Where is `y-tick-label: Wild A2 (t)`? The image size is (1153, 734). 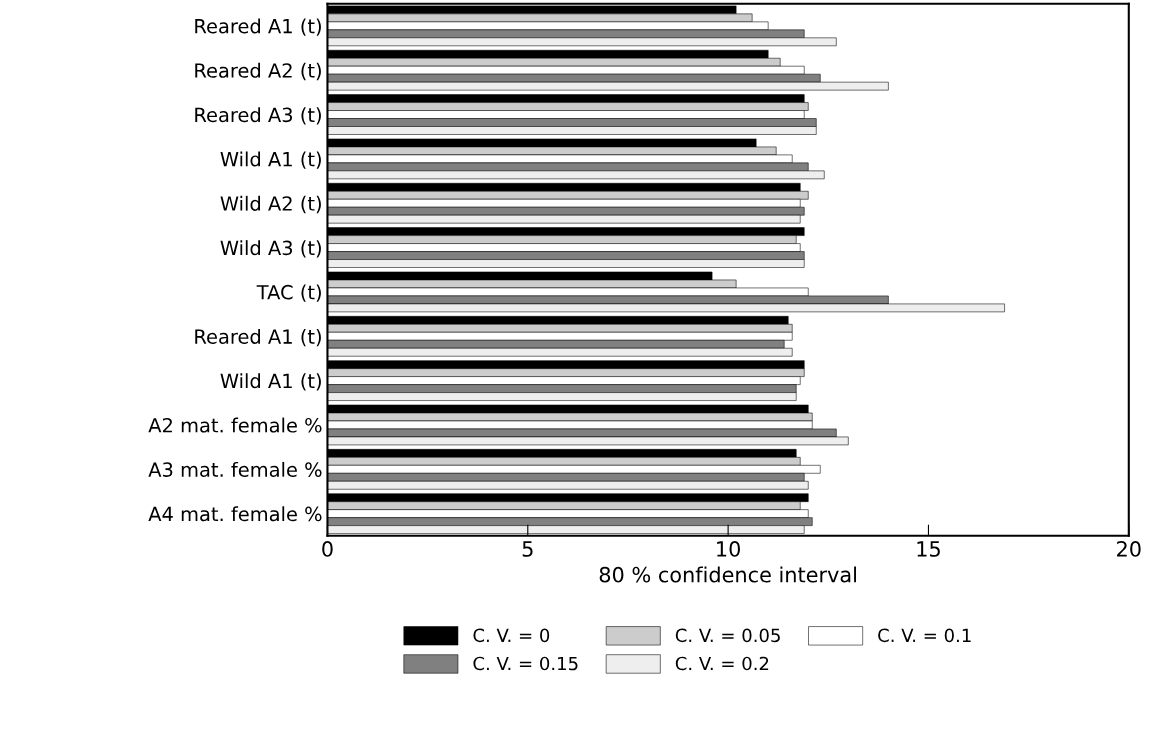
y-tick-label: Wild A2 (t) is located at coordinates (270, 204).